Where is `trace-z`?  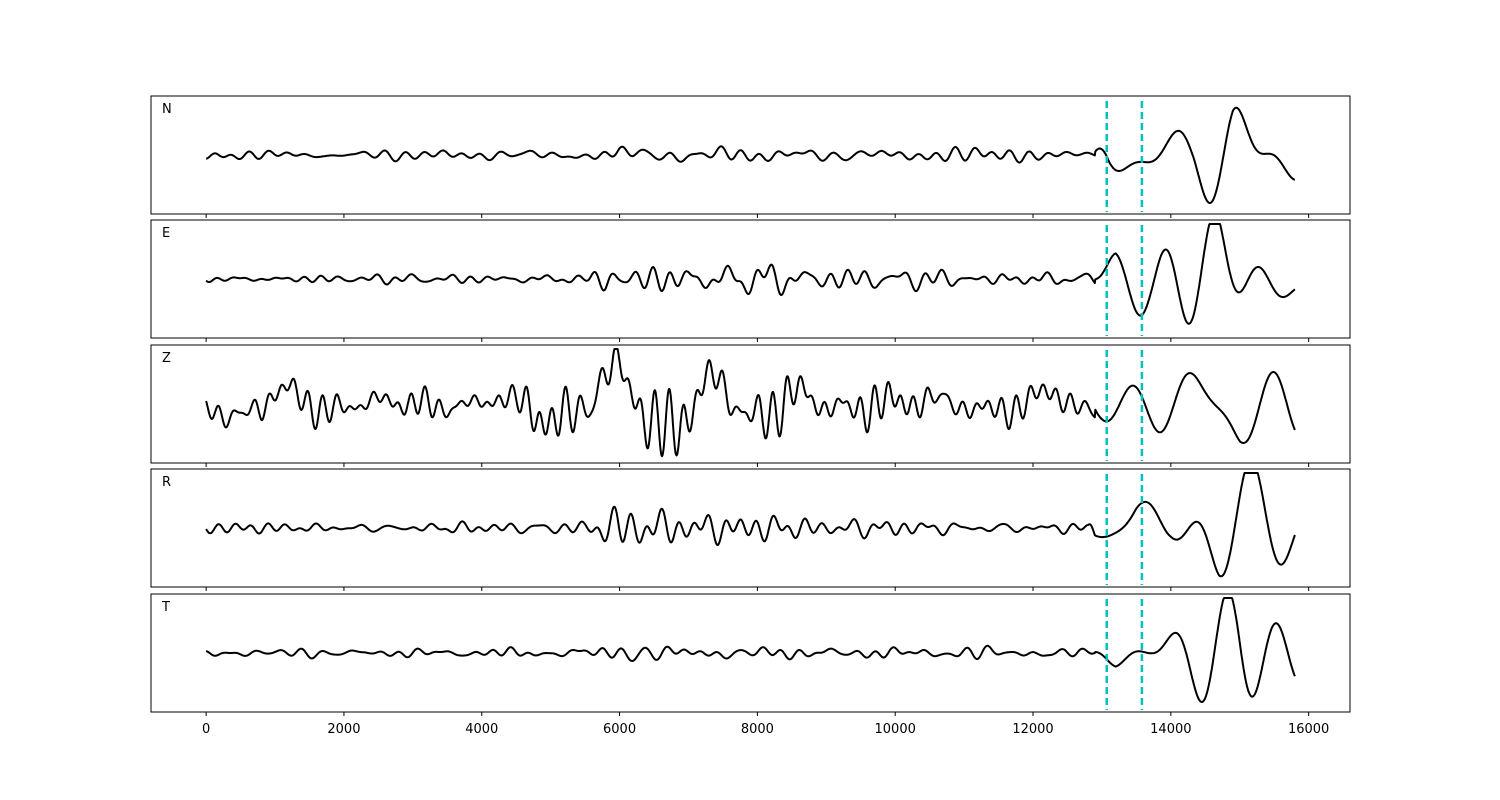 trace-z is located at coordinates (750, 403).